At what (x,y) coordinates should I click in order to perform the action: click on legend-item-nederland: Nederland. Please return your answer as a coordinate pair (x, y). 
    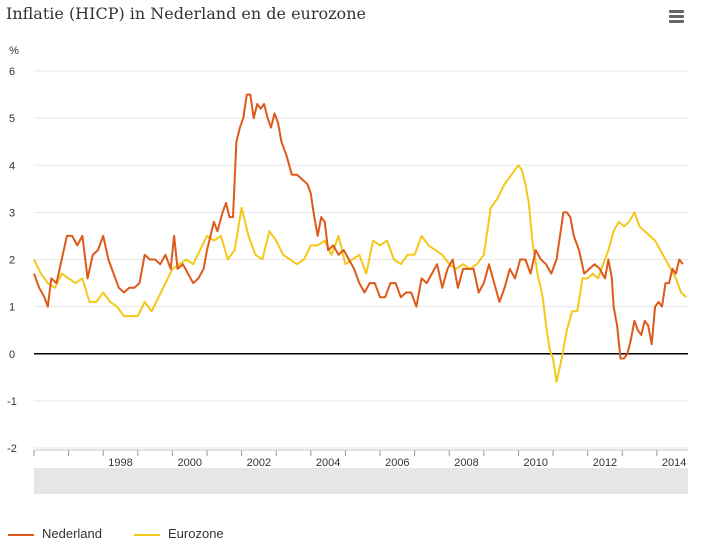
    Looking at the image, I should click on (55, 533).